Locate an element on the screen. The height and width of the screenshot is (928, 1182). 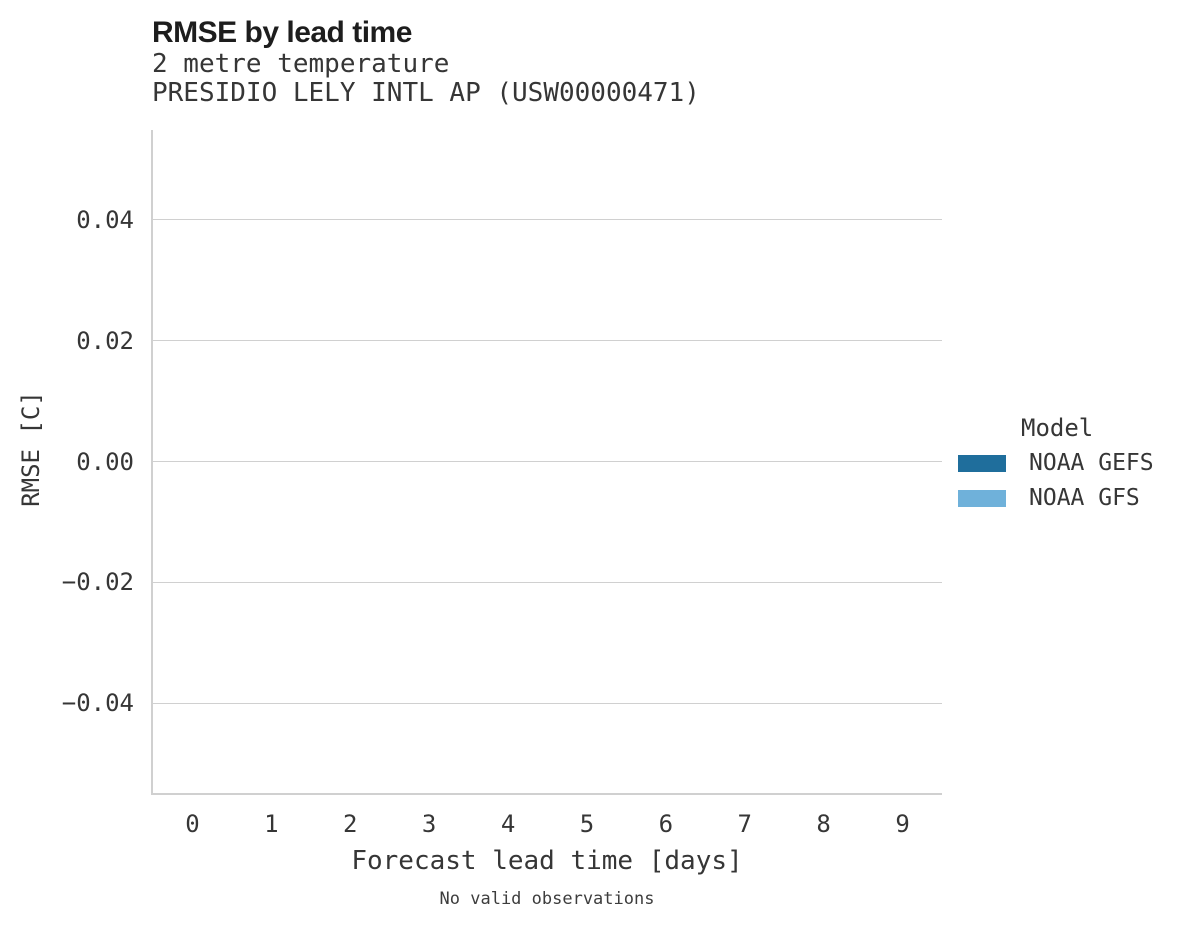
gridline-y-0.04 is located at coordinates (547, 220).